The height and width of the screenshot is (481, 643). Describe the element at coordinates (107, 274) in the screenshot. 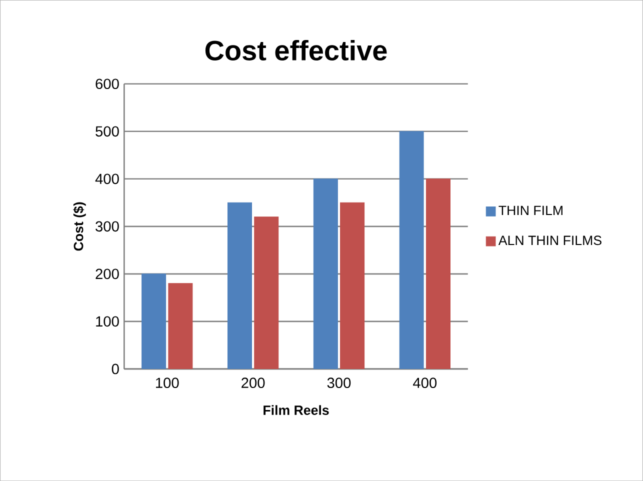

I see `y-tick-label: 200` at that location.